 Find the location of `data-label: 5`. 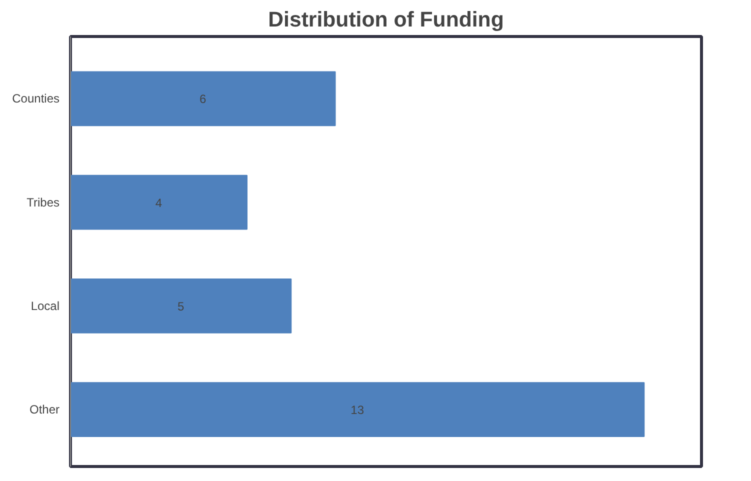

data-label: 5 is located at coordinates (180, 306).